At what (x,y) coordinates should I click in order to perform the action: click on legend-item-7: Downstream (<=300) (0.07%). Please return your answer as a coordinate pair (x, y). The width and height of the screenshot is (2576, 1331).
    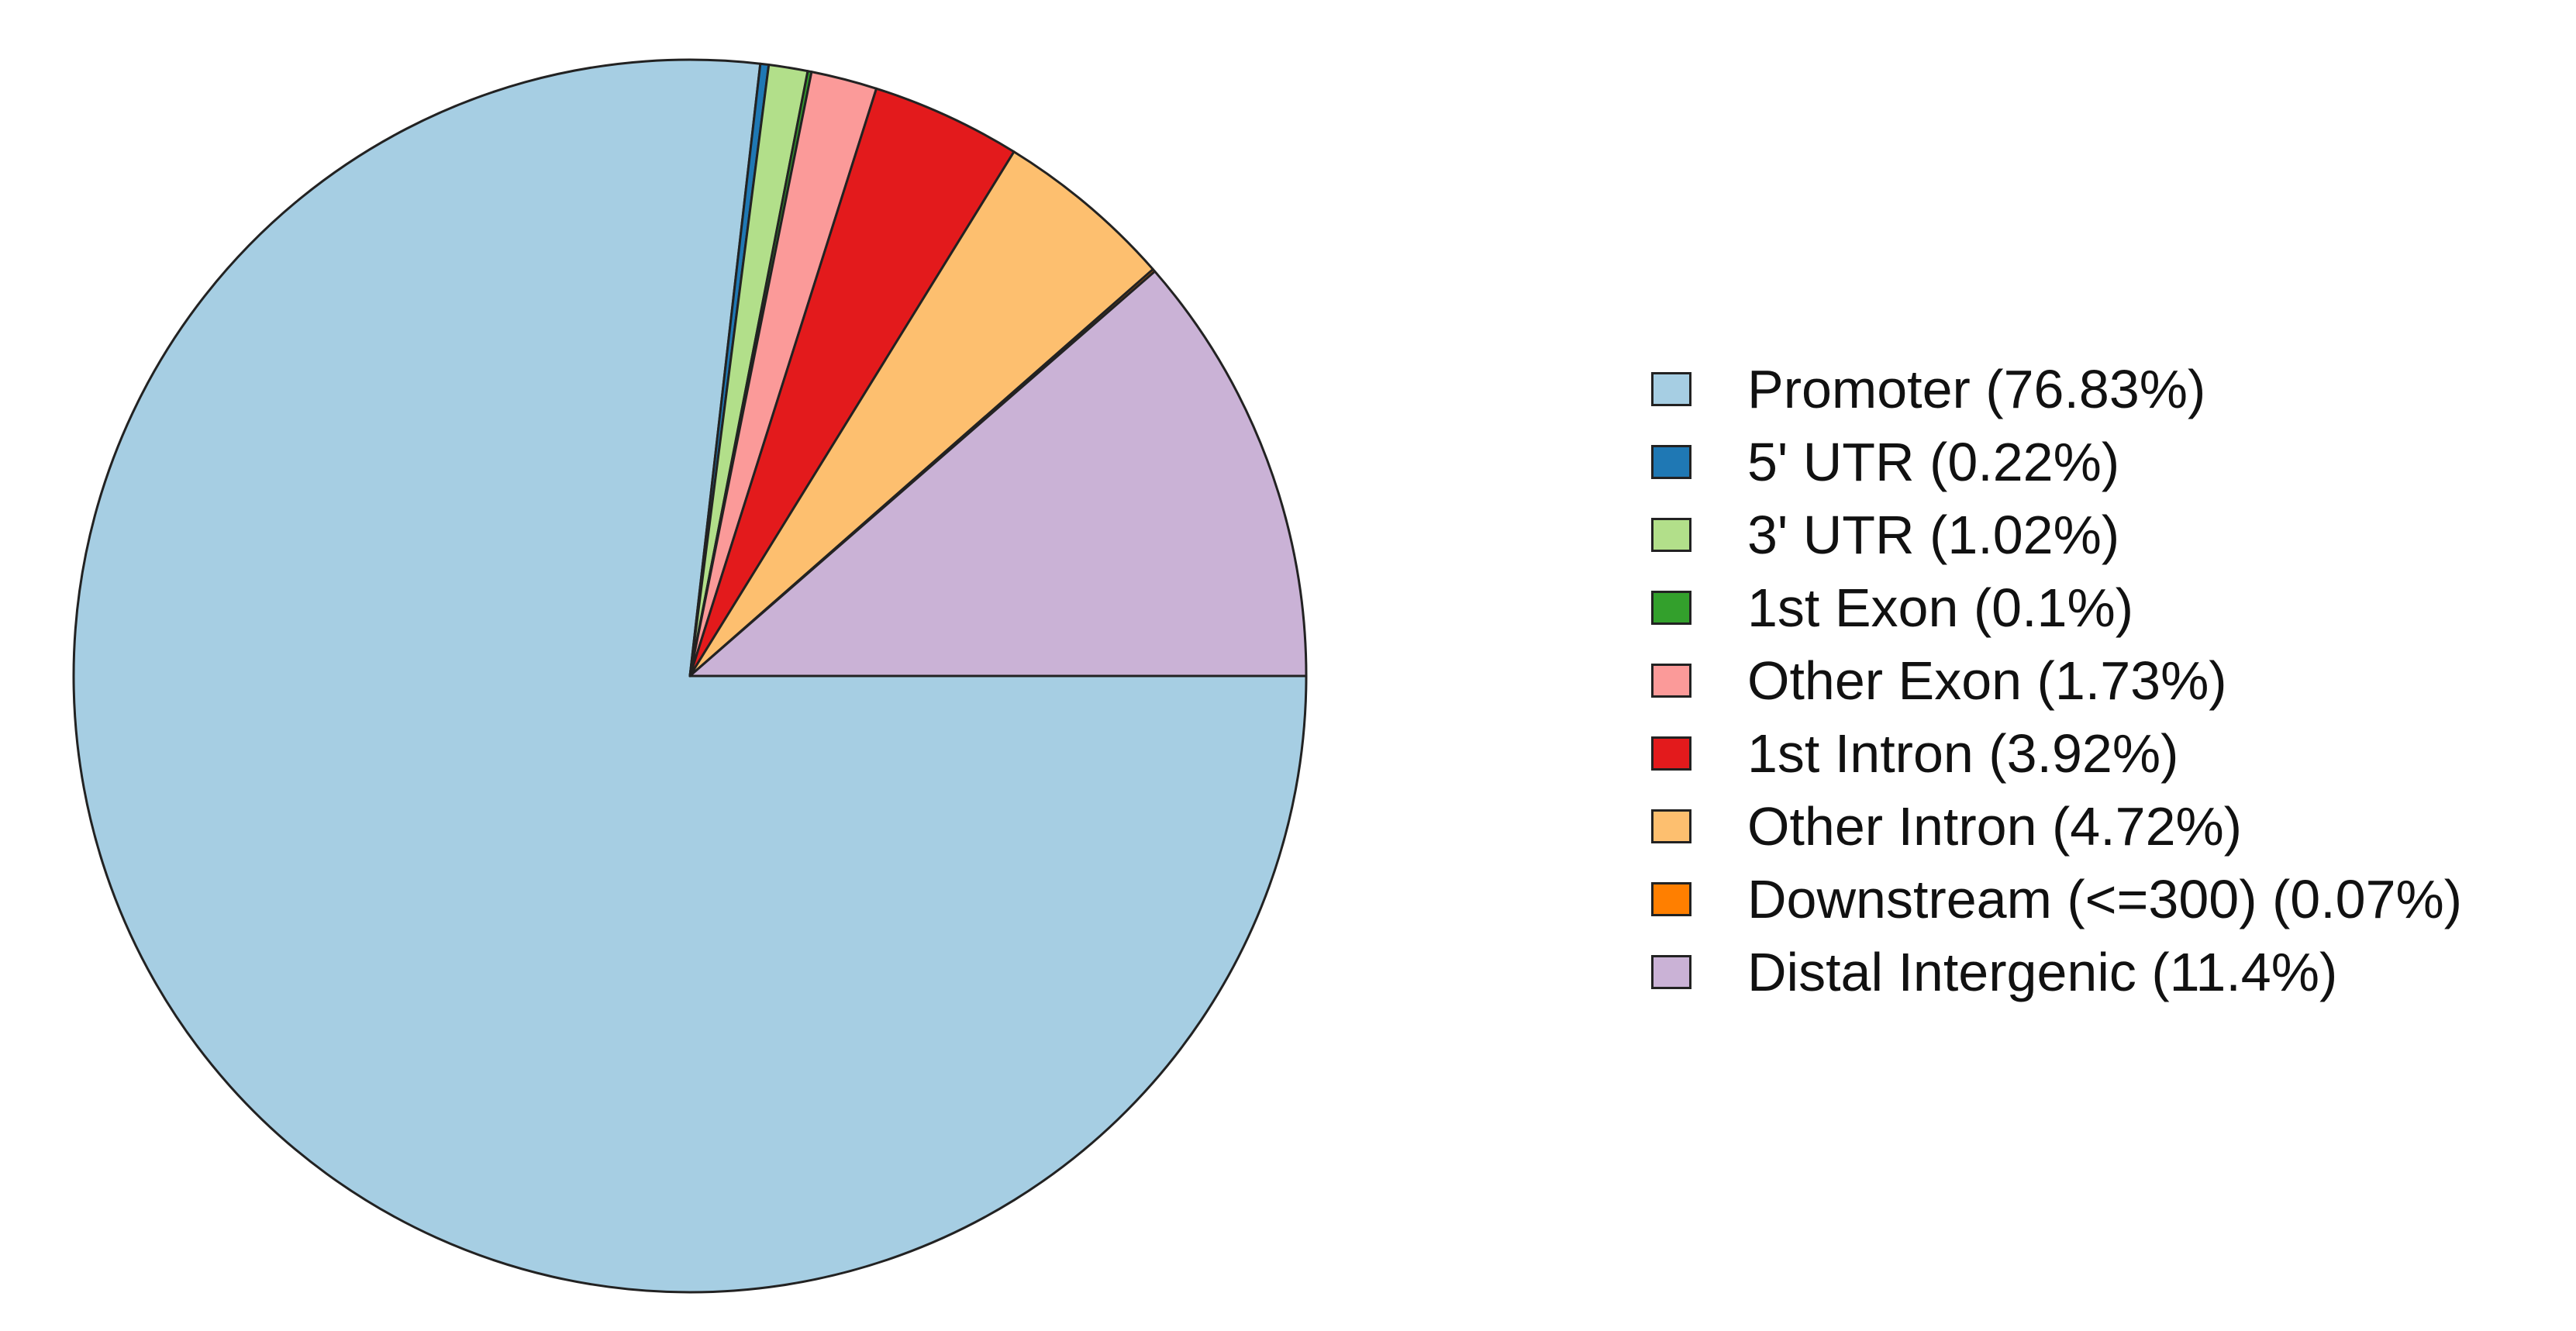
    Looking at the image, I should click on (2056, 900).